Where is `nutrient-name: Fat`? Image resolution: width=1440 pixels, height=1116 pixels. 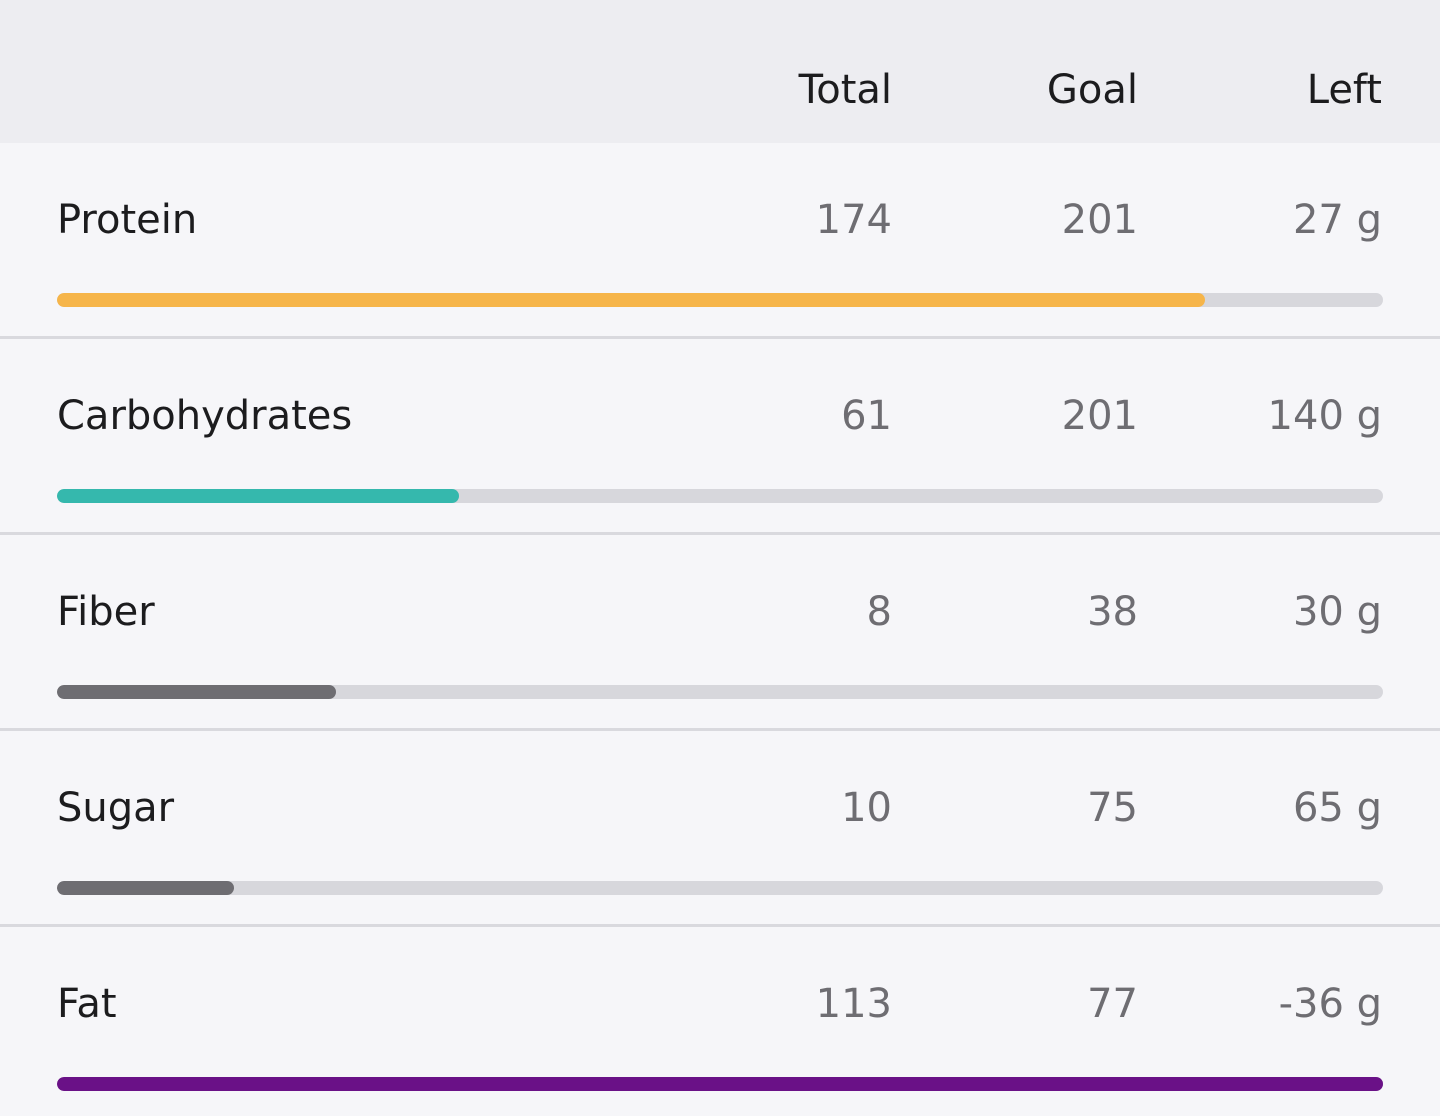
nutrient-name: Fat is located at coordinates (87, 1004).